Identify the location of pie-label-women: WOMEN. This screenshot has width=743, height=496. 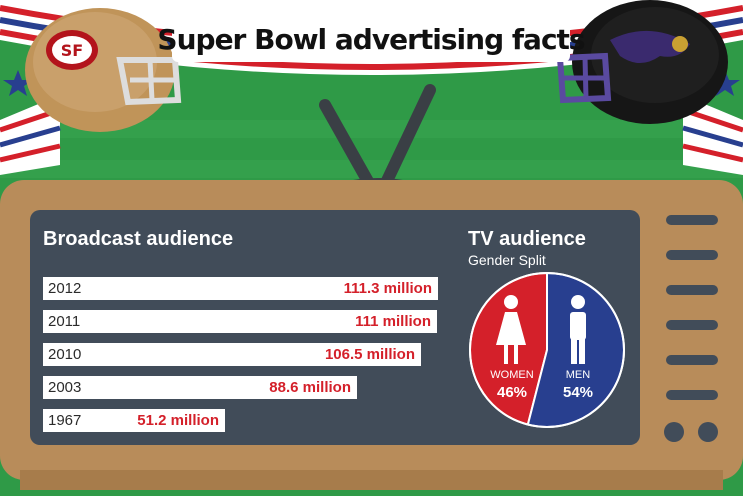
(512, 375).